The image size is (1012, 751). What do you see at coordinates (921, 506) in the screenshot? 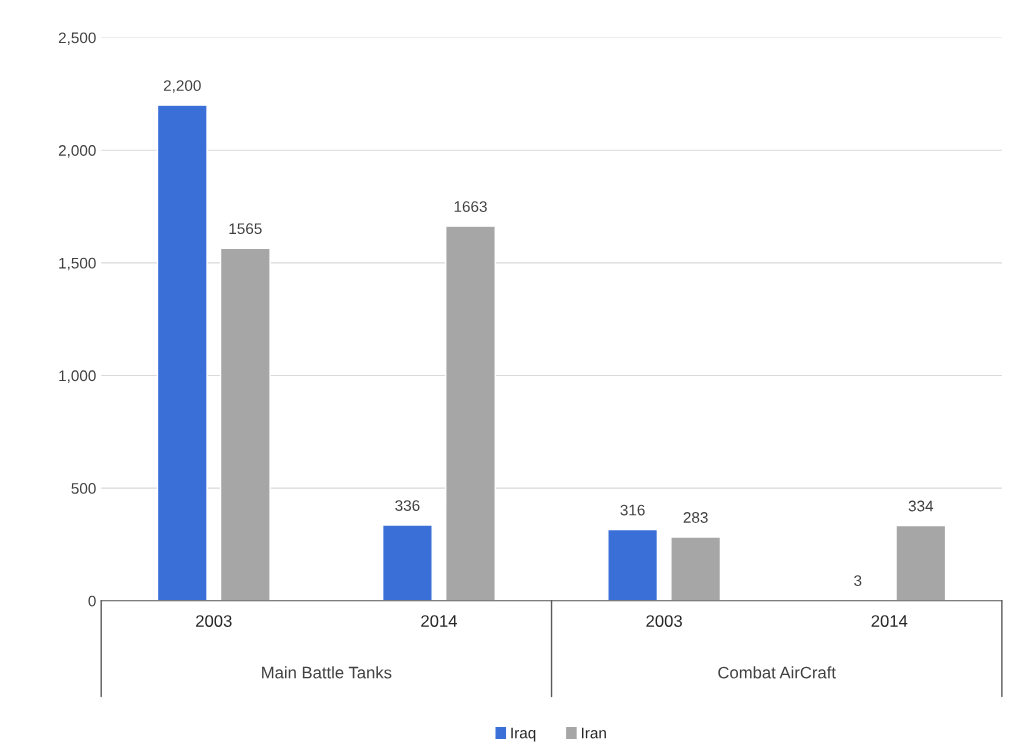
I see `data-label: 334` at bounding box center [921, 506].